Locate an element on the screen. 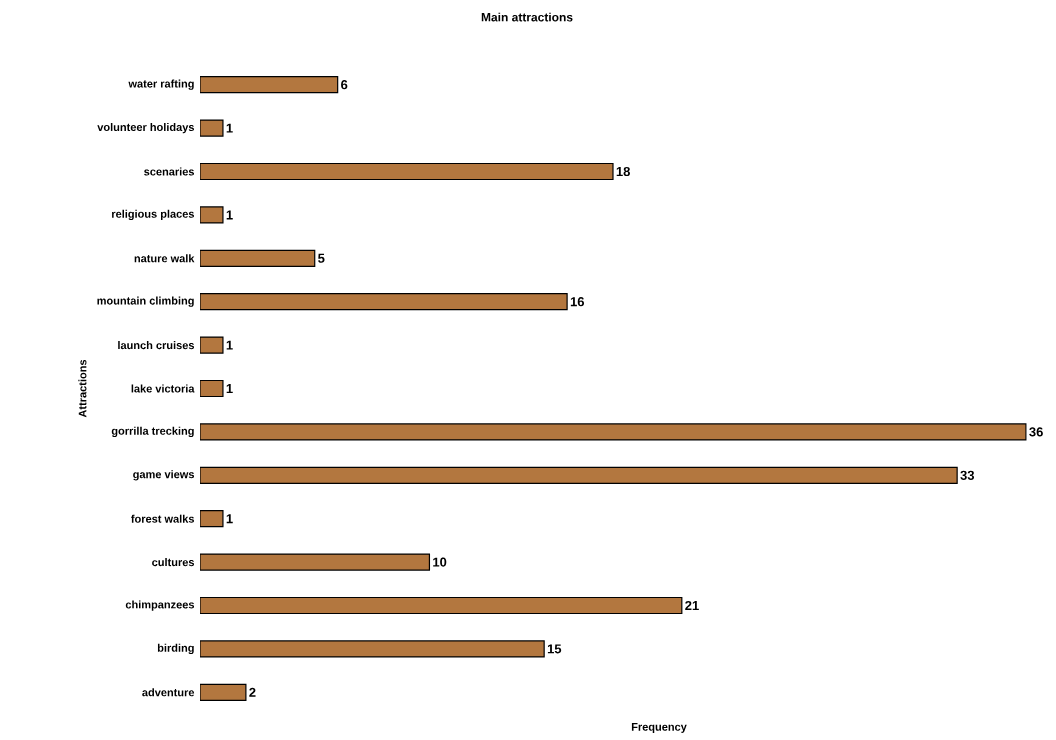  y-tick-label: religious places is located at coordinates (153, 215).